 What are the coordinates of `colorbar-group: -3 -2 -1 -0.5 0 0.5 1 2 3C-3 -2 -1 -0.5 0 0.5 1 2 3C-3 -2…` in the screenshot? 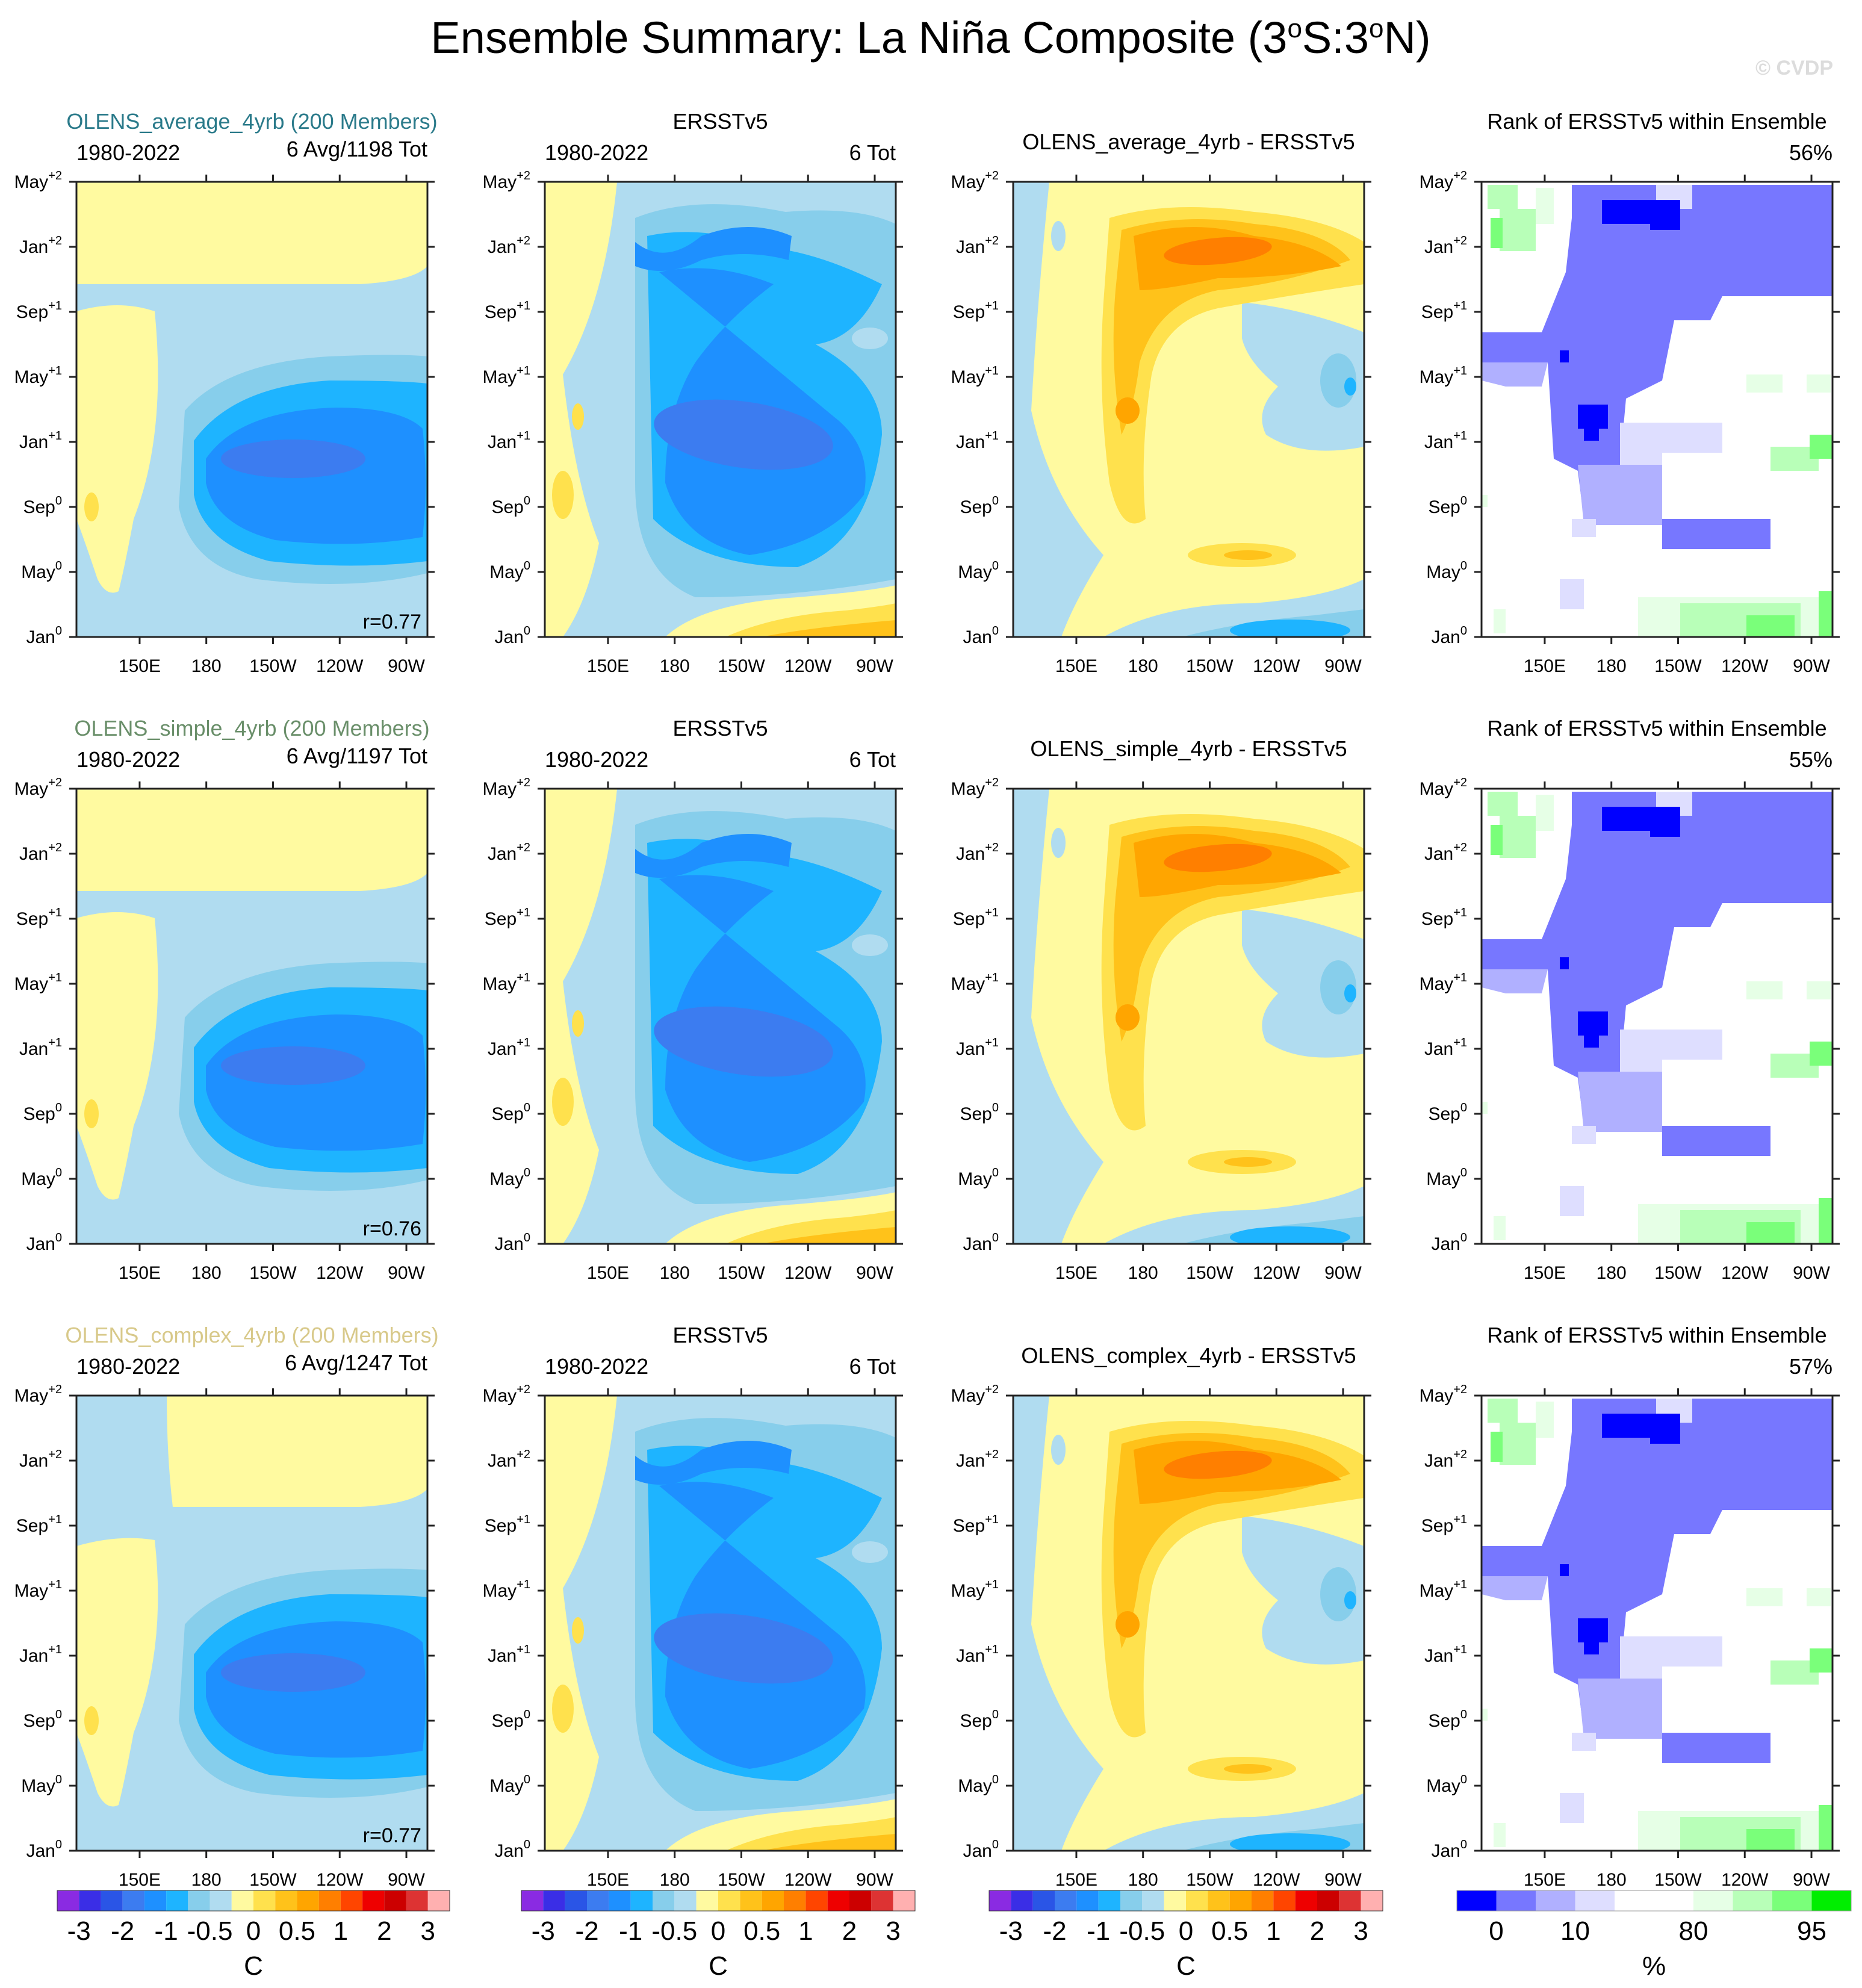 It's located at (954, 1935).